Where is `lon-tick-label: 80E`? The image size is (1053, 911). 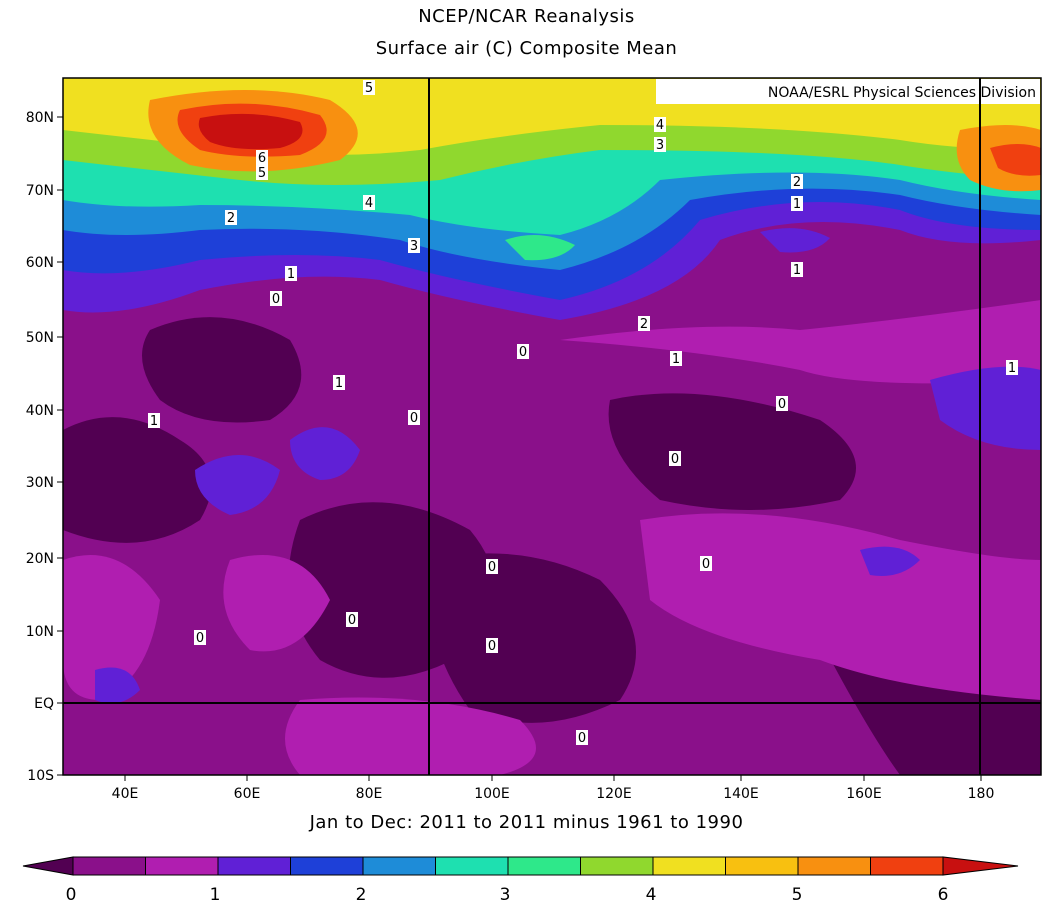 lon-tick-label: 80E is located at coordinates (369, 794).